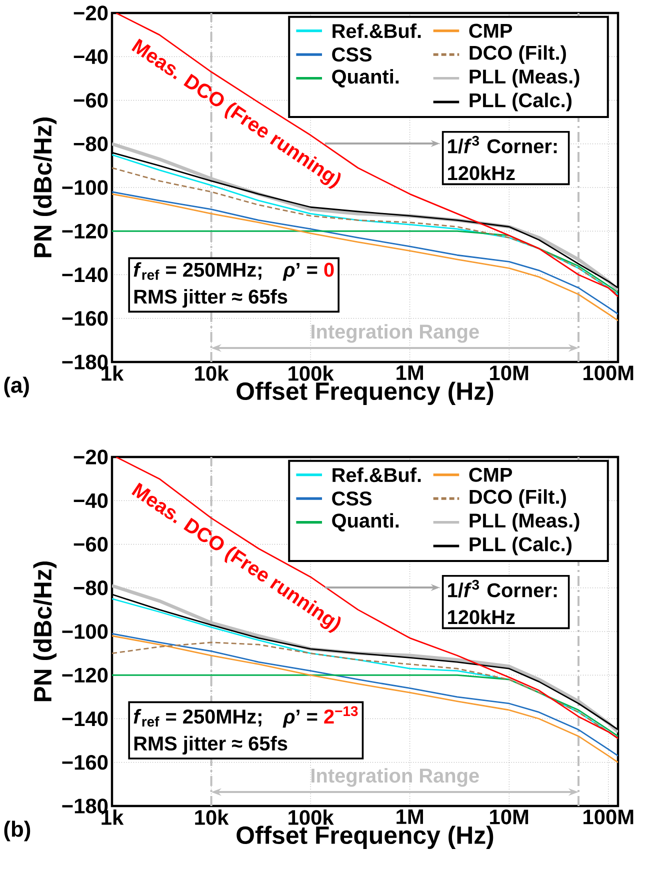 The height and width of the screenshot is (874, 646). What do you see at coordinates (329, 269) in the screenshot?
I see `annotation: 0` at bounding box center [329, 269].